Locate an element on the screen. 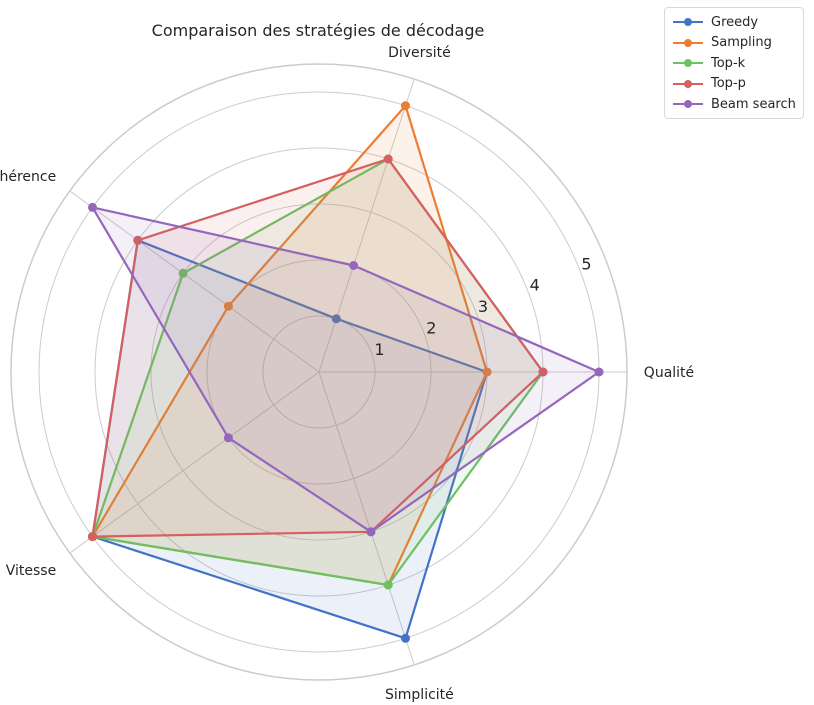 This screenshot has width=814, height=705. radial-tick-label: 4 is located at coordinates (535, 285).